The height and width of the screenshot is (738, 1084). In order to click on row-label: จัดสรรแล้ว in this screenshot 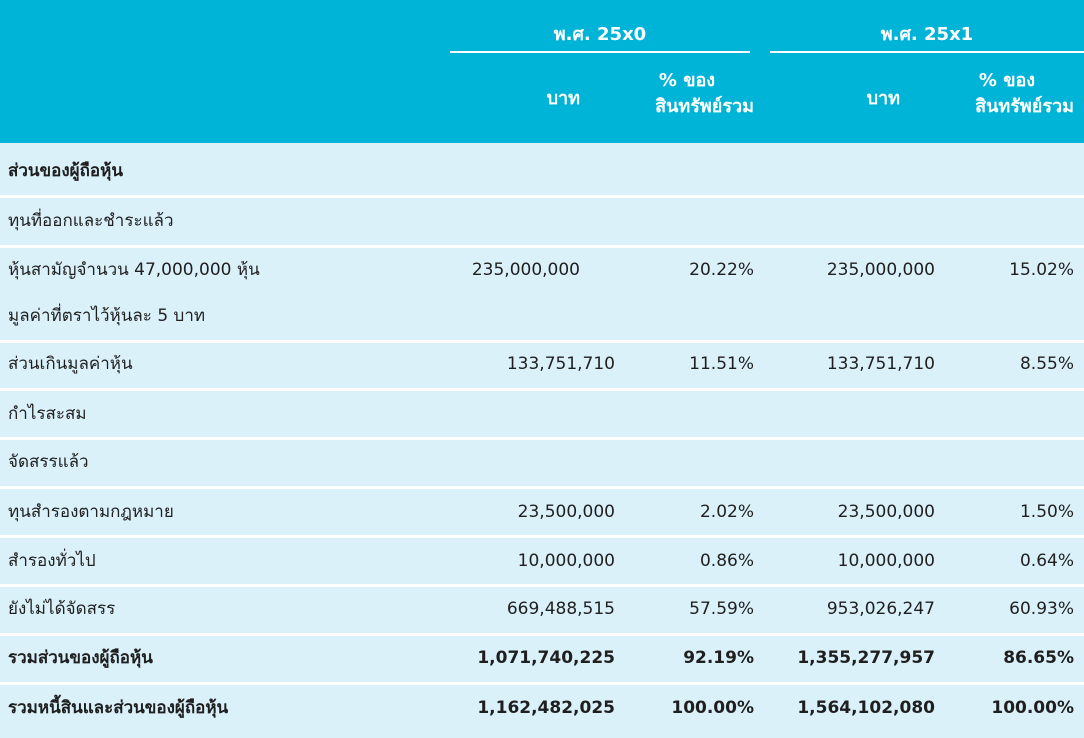, I will do `click(48, 462)`.